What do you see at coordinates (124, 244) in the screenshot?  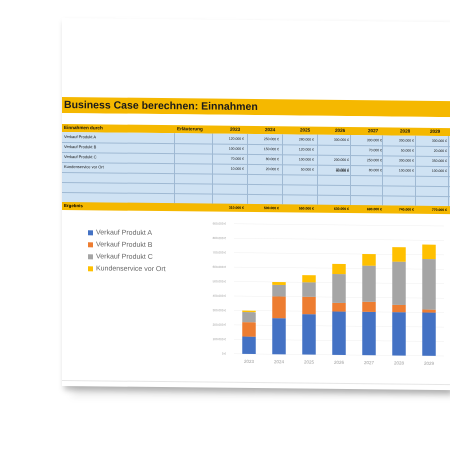 I see `legend-label: Verkauf Produkt B` at bounding box center [124, 244].